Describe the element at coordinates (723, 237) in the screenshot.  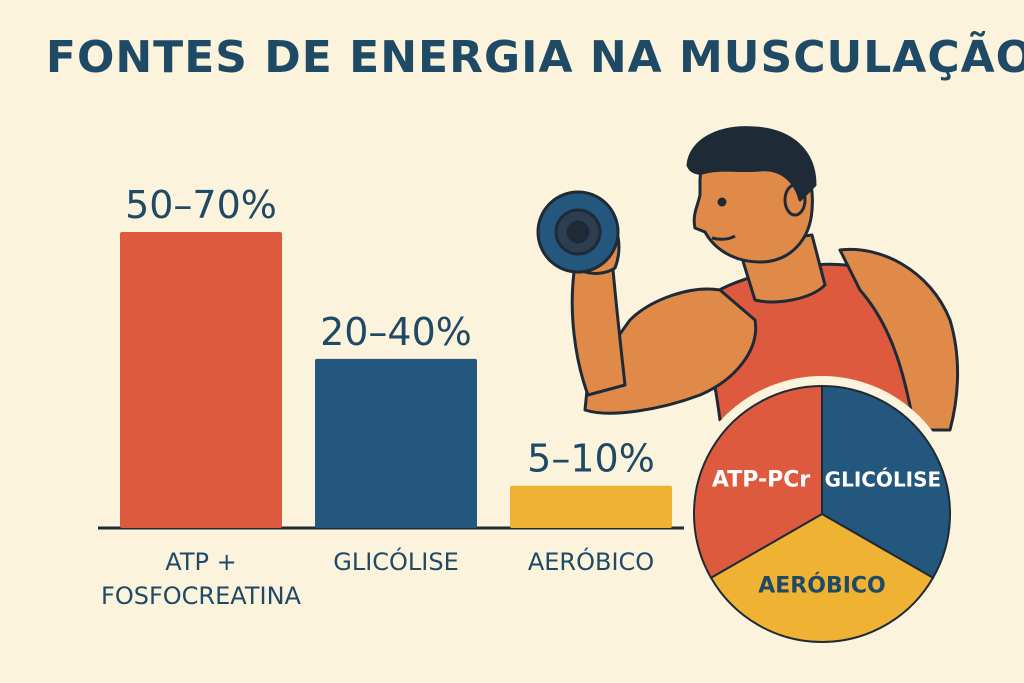
I see `athlete-mouth` at that location.